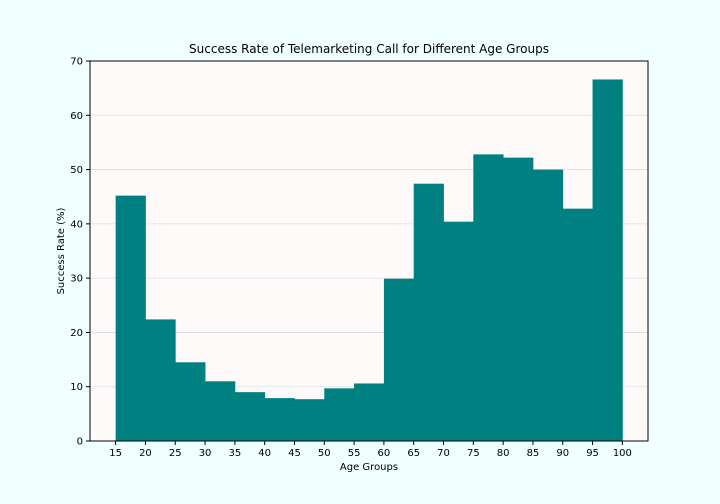 Image resolution: width=720 pixels, height=504 pixels. What do you see at coordinates (145, 453) in the screenshot?
I see `x-tick-label-1: 20` at bounding box center [145, 453].